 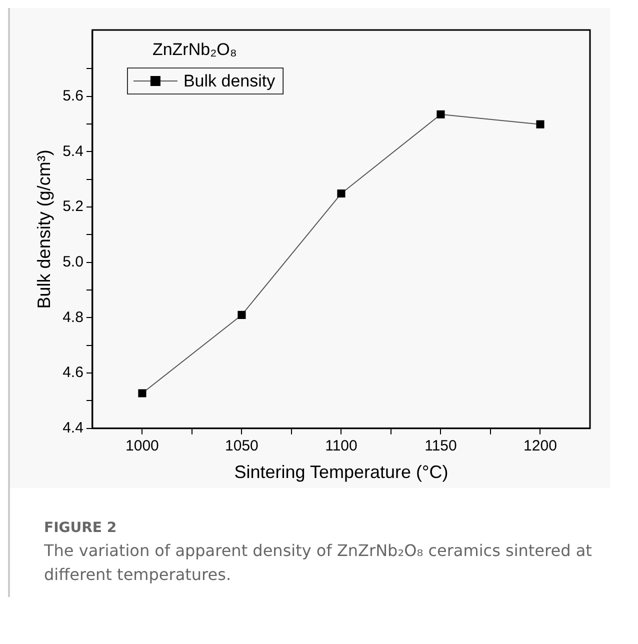 What do you see at coordinates (73, 262) in the screenshot?
I see `y-tick-label: 5.0` at bounding box center [73, 262].